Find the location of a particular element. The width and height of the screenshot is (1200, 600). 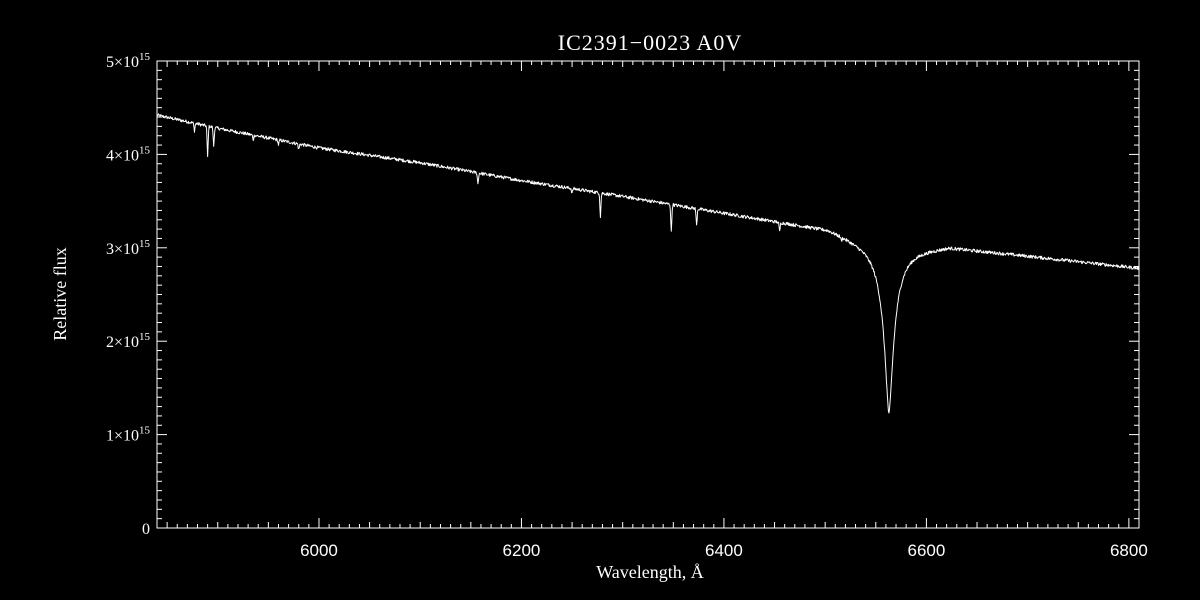

x-tick-label: 6200 is located at coordinates (522, 550).